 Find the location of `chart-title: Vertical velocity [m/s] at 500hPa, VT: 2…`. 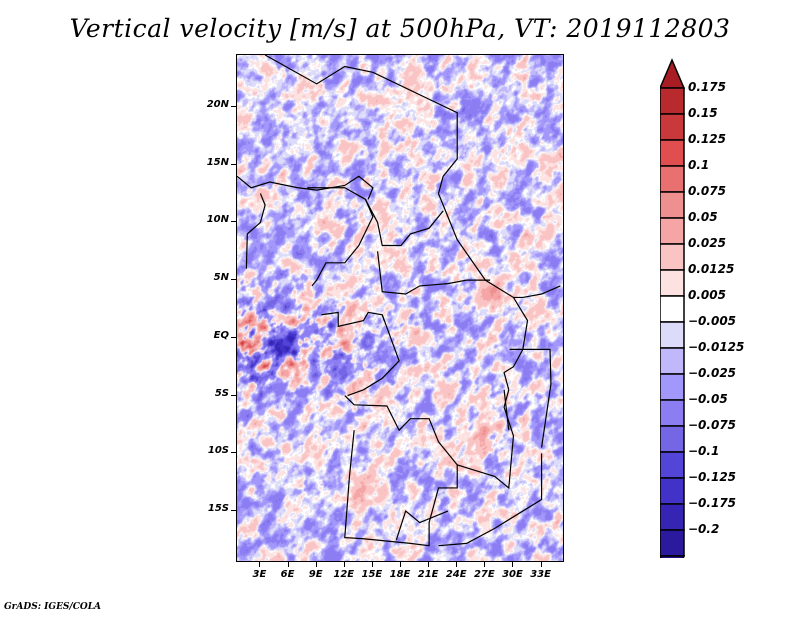

chart-title: Vertical velocity [m/s] at 500hPa, VT: 2… is located at coordinates (400, 28).